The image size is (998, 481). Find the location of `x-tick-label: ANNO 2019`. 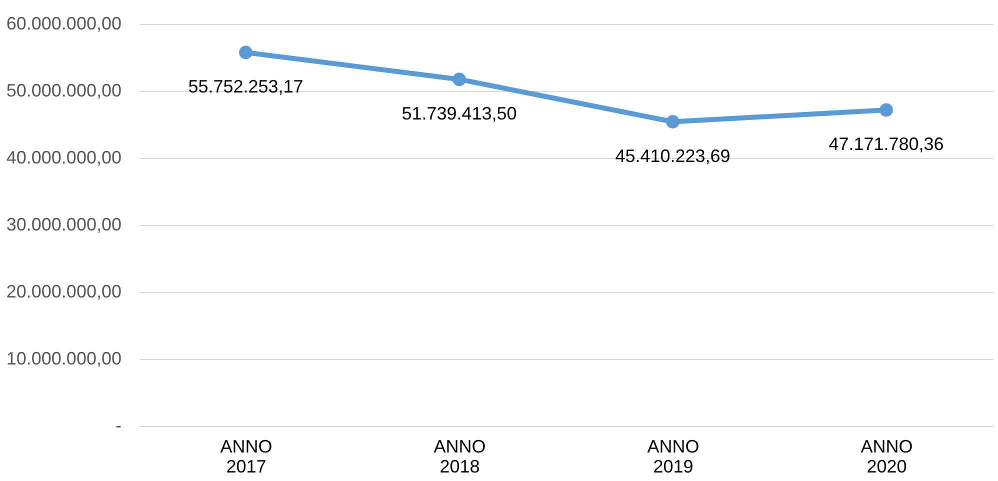

x-tick-label: ANNO 2019 is located at coordinates (673, 456).